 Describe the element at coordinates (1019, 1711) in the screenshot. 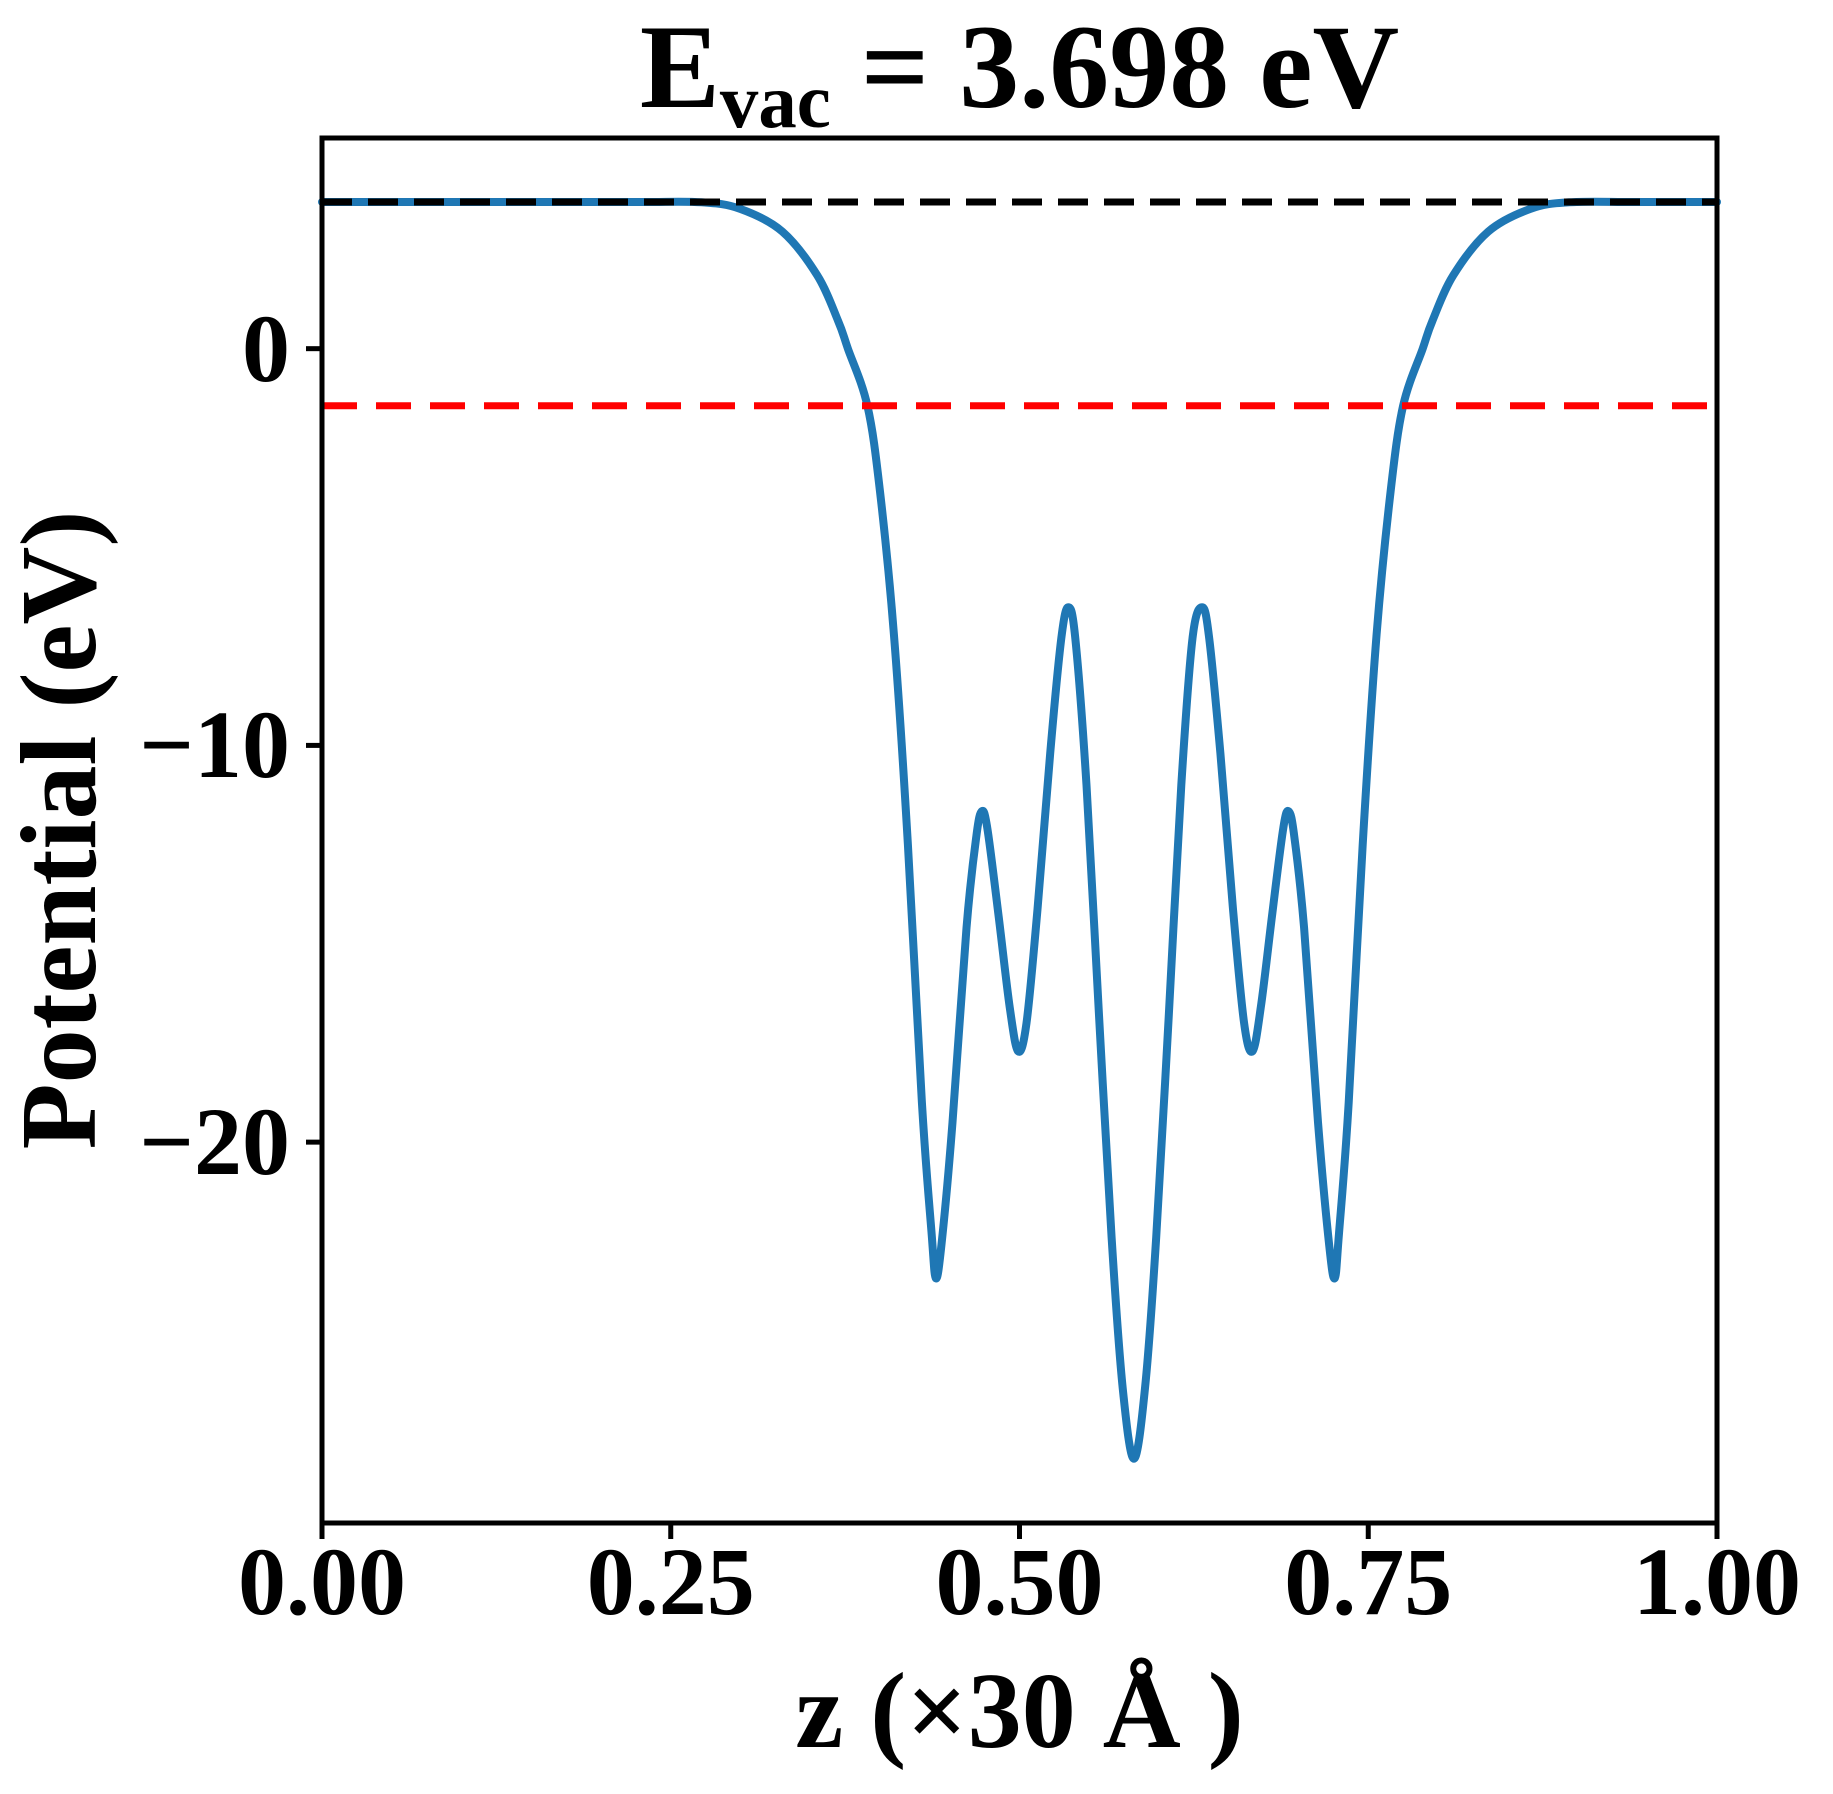

I see `x-axis-label: z (×30 Å )` at that location.